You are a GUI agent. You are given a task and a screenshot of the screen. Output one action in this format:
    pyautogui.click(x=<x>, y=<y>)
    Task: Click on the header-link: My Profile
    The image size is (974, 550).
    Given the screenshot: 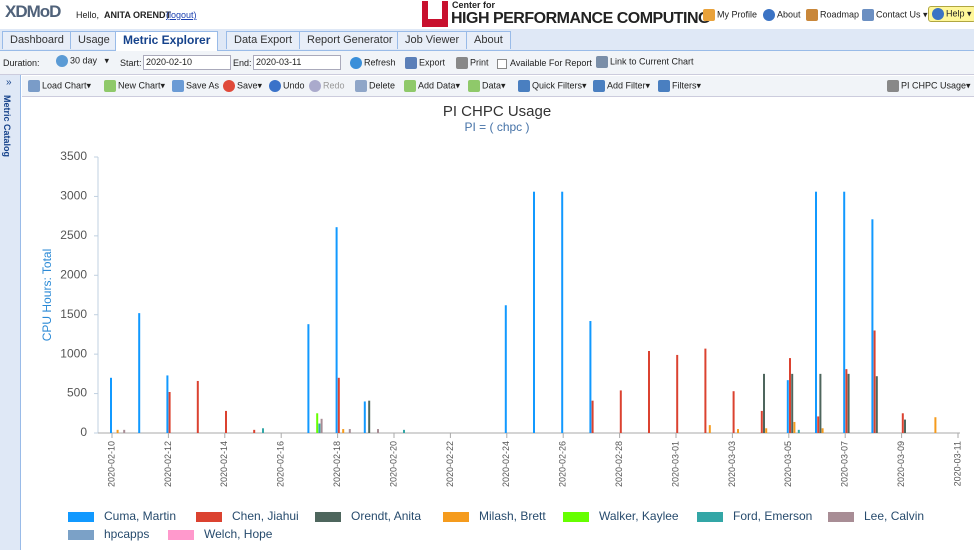 What is the action you would take?
    pyautogui.click(x=730, y=15)
    